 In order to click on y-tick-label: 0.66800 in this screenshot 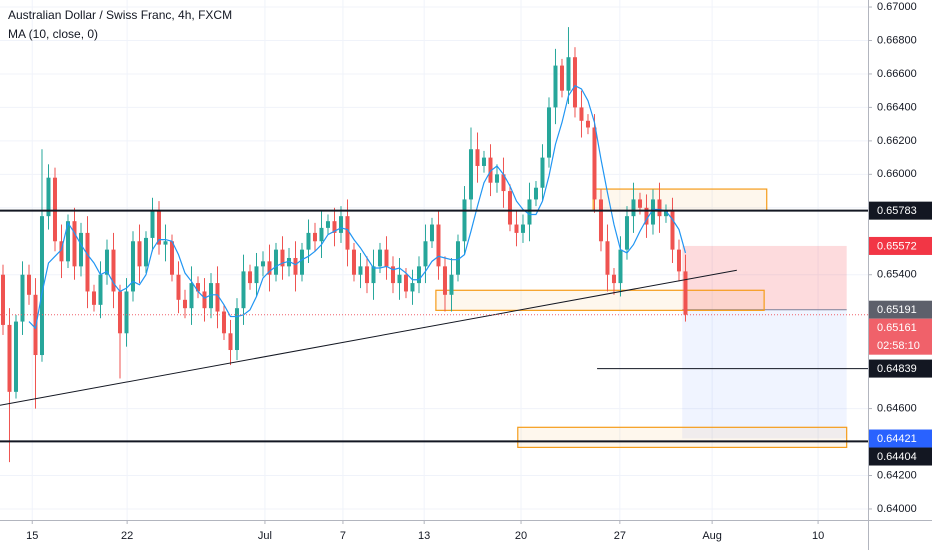, I will do `click(897, 40)`.